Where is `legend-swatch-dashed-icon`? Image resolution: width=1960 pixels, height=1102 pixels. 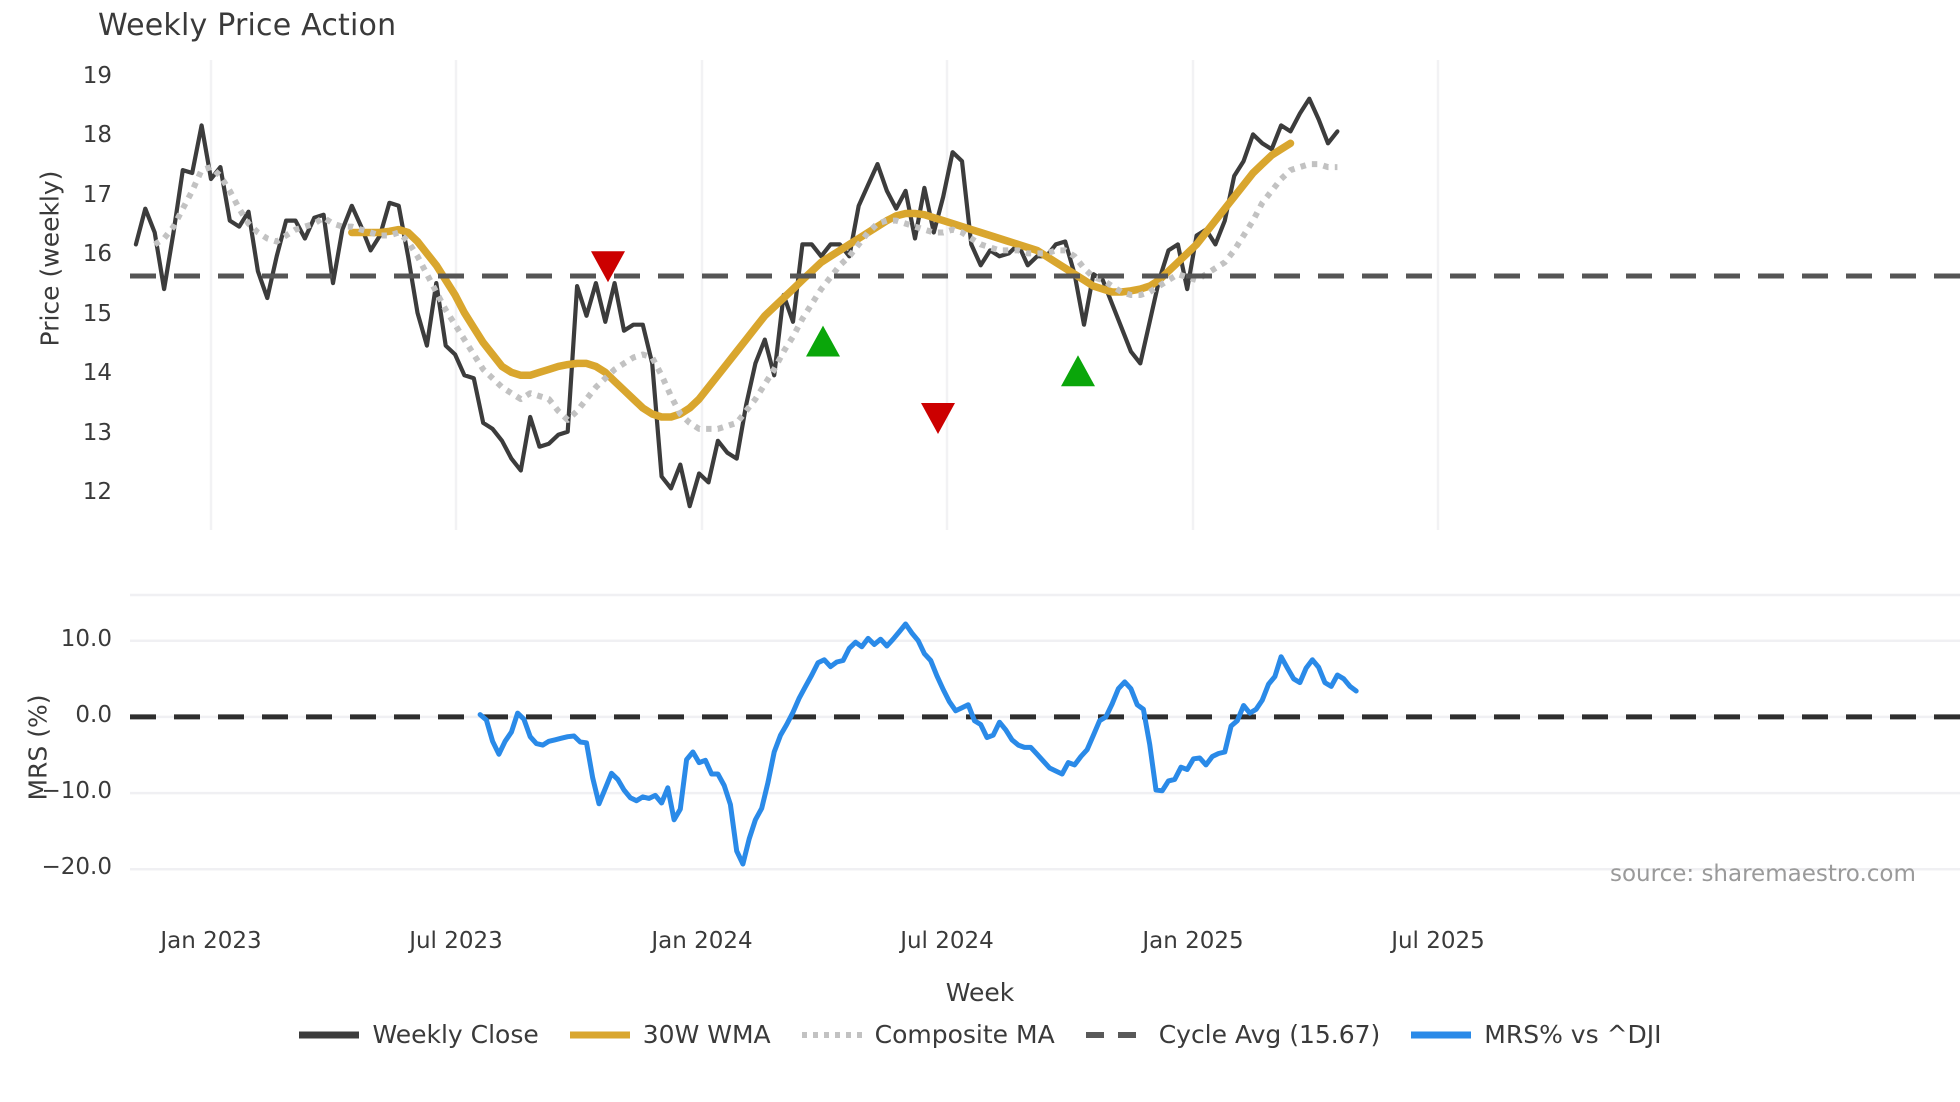 legend-swatch-dashed-icon is located at coordinates (1116, 1035).